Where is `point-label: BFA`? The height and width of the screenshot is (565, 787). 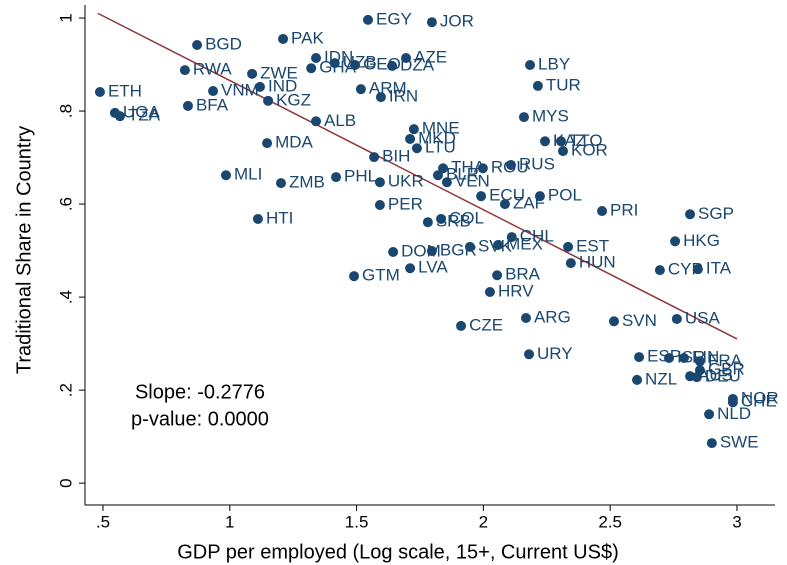 point-label: BFA is located at coordinates (212, 104).